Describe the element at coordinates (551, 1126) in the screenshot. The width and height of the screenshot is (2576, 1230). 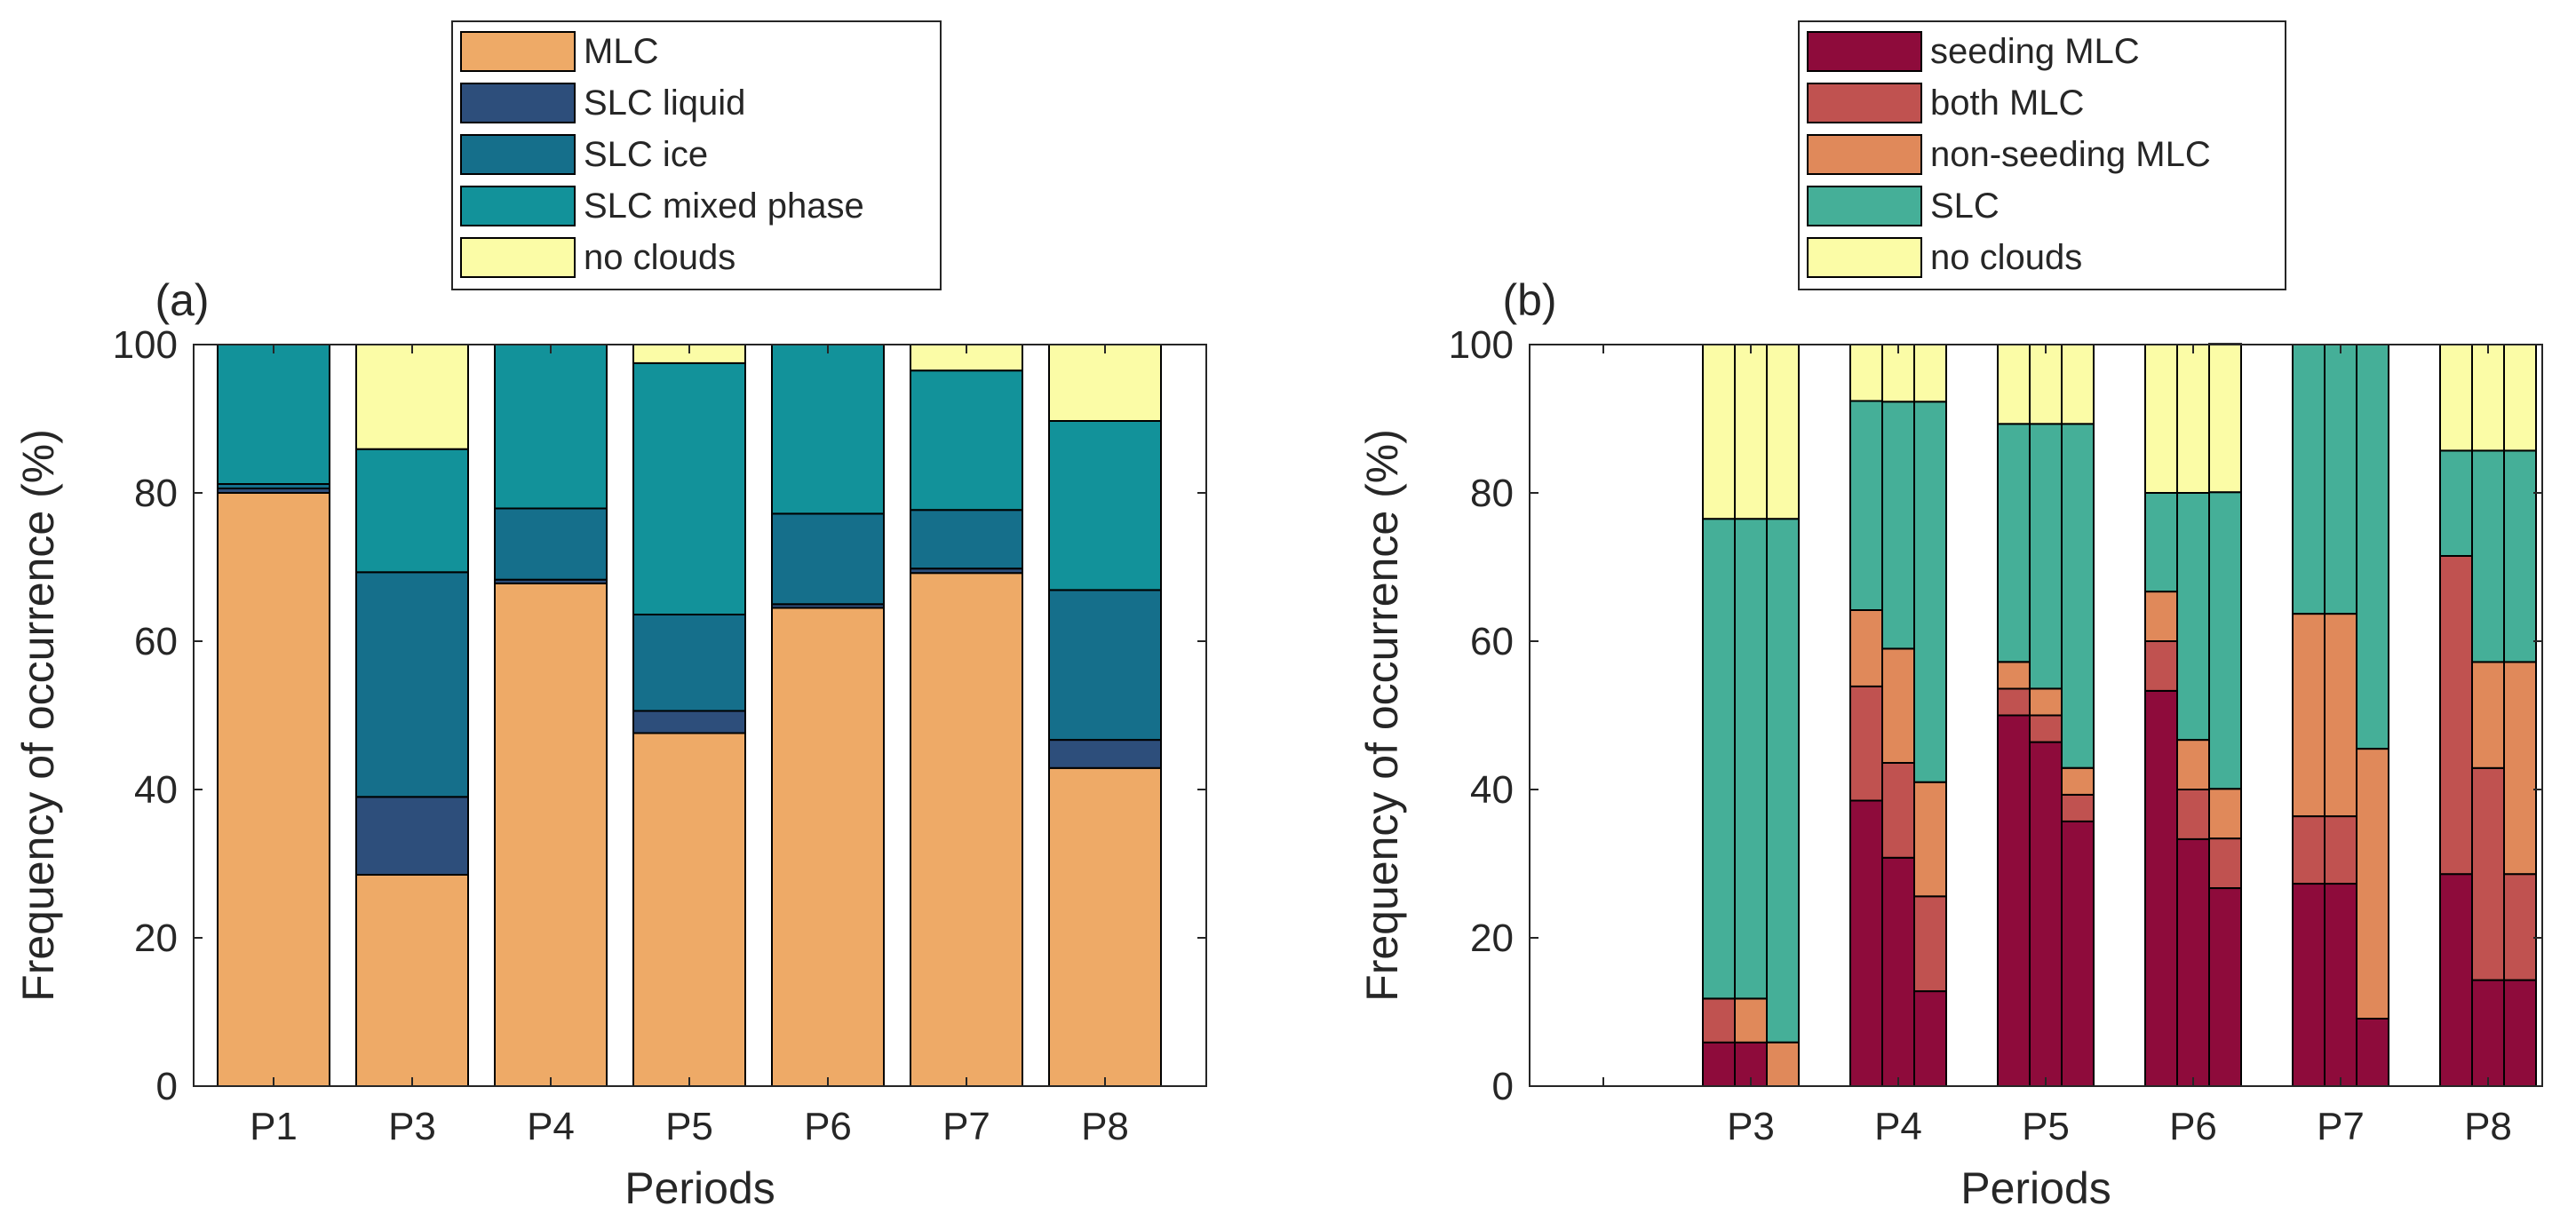
I see `x-tick-label: P4` at that location.